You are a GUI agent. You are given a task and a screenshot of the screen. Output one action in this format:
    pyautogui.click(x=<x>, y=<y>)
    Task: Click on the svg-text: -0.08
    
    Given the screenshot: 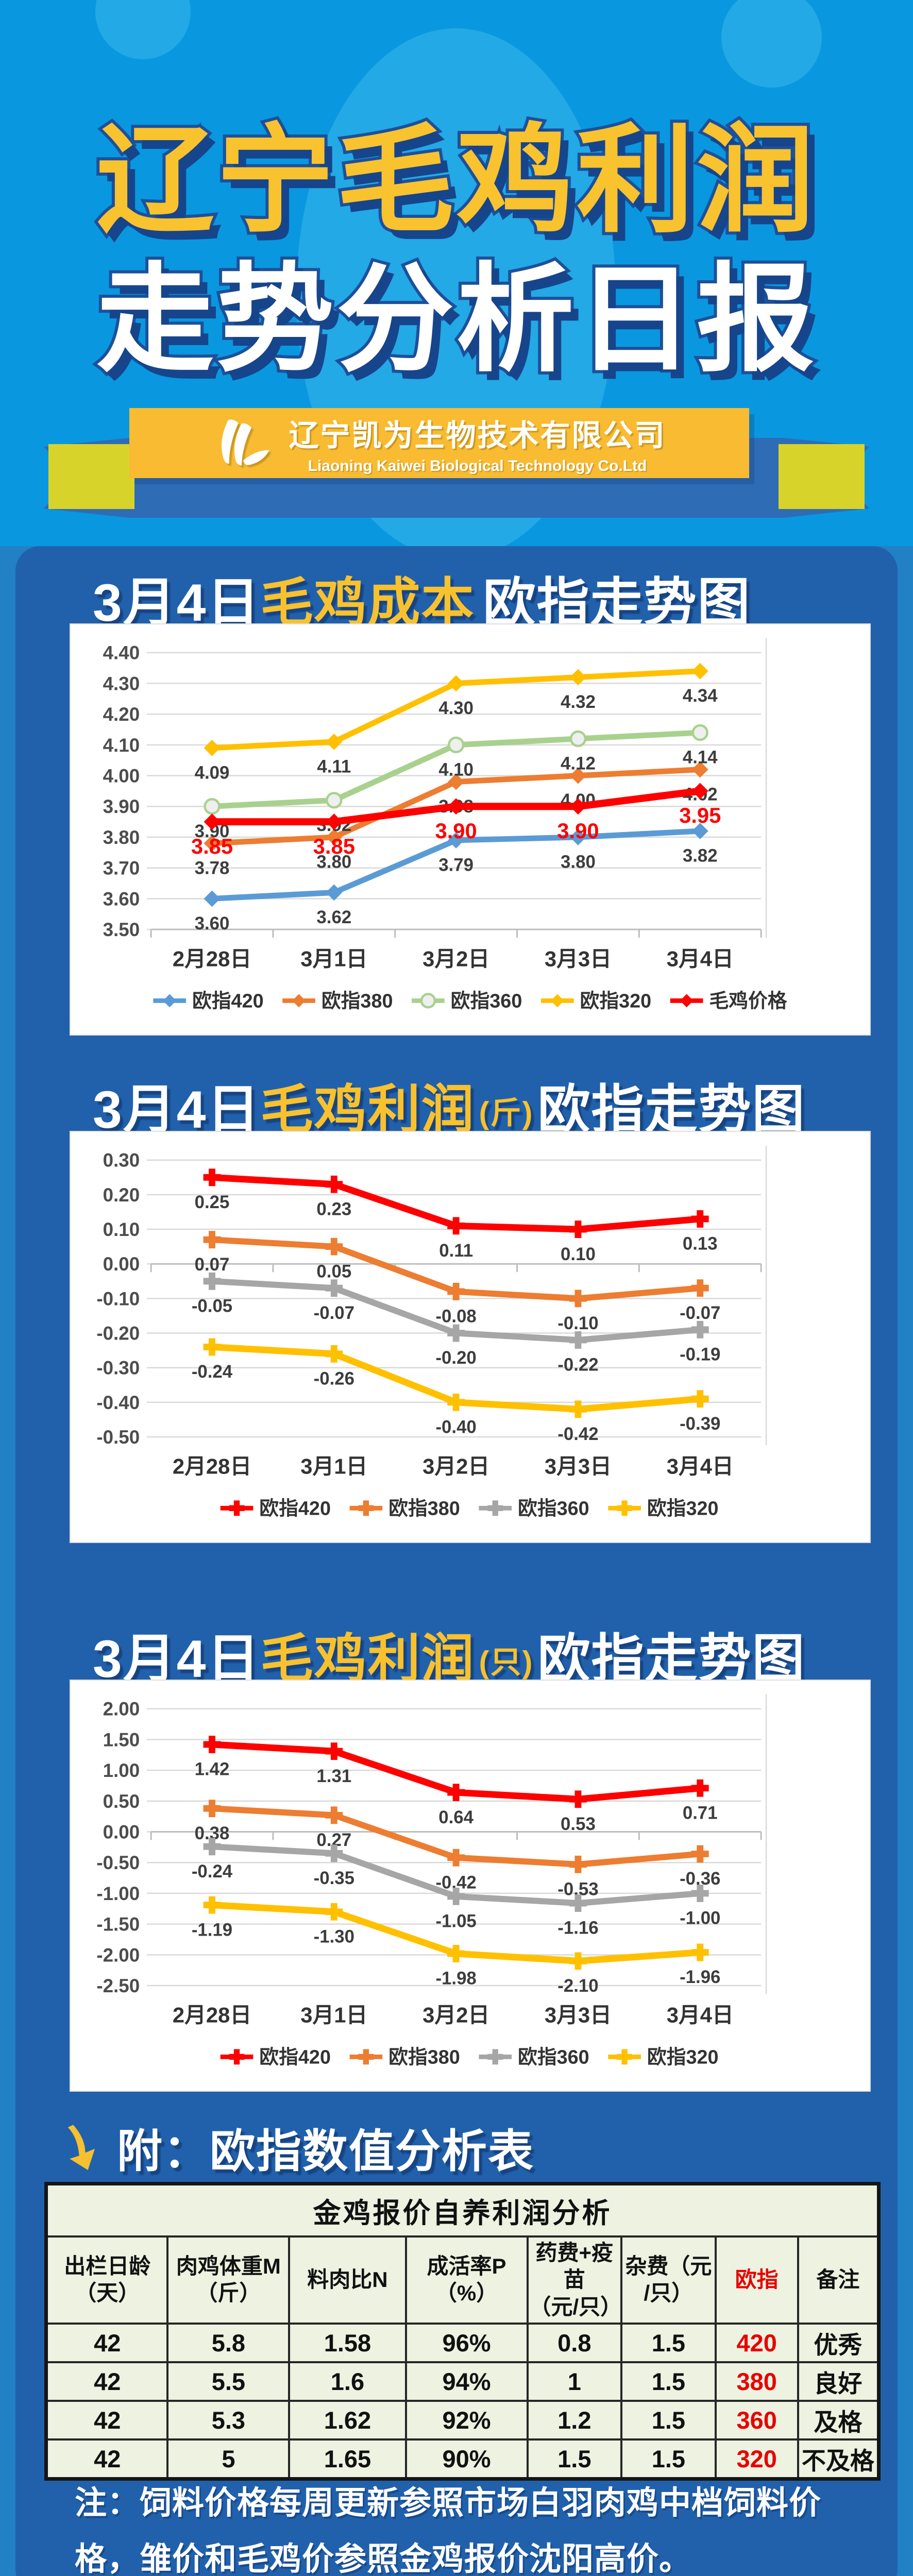 What is the action you would take?
    pyautogui.click(x=455, y=1317)
    